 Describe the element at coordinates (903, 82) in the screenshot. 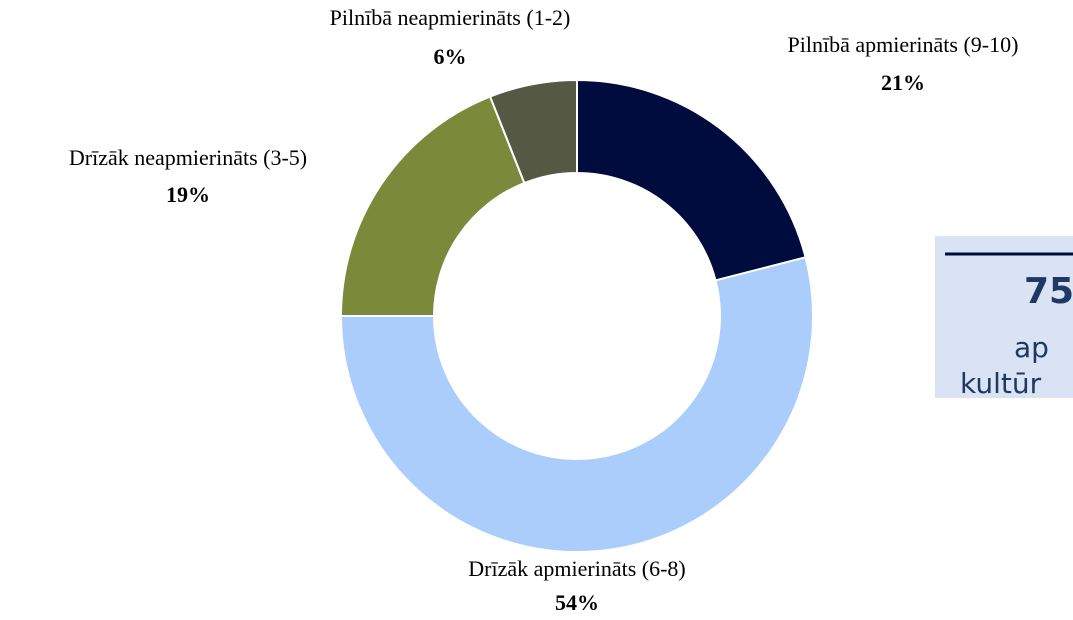

I see `slice-value: 21%` at that location.